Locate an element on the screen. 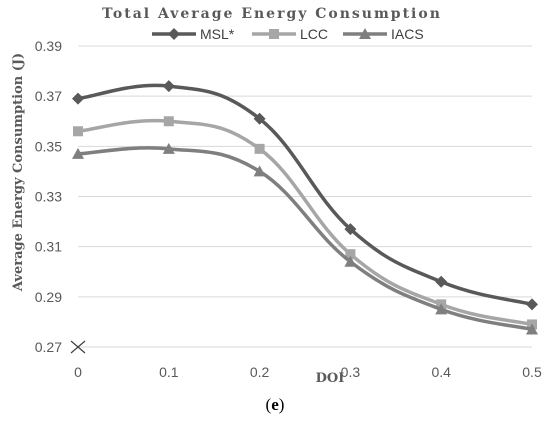 The image size is (550, 423). origin-x-mark is located at coordinates (78, 347).